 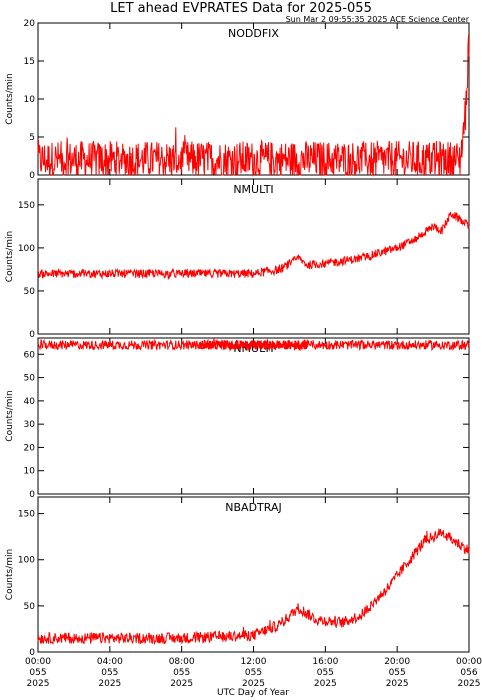 I want to click on y-tick-label: 30, so click(x=30, y=425).